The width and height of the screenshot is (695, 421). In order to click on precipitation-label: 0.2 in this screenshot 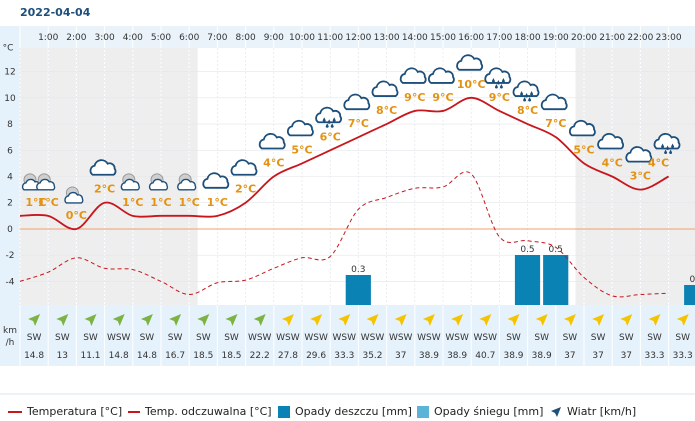, I will do `click(692, 280)`.